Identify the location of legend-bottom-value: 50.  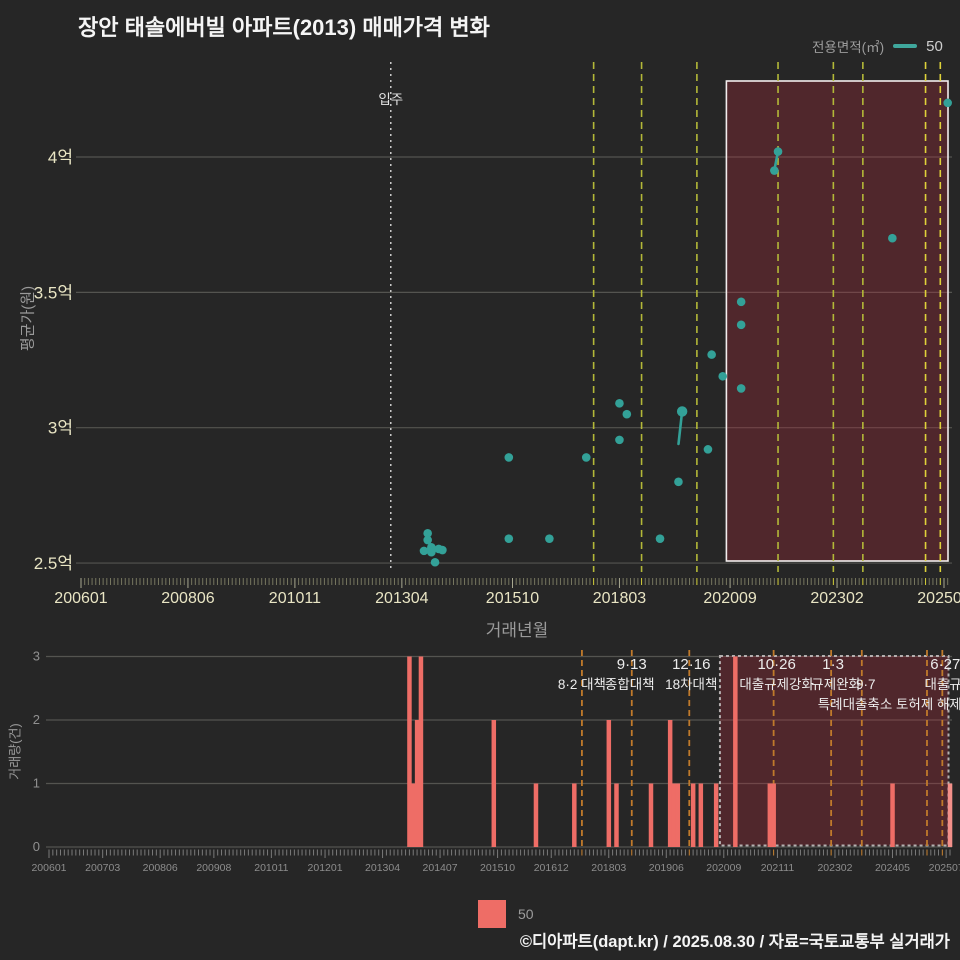
(526, 914).